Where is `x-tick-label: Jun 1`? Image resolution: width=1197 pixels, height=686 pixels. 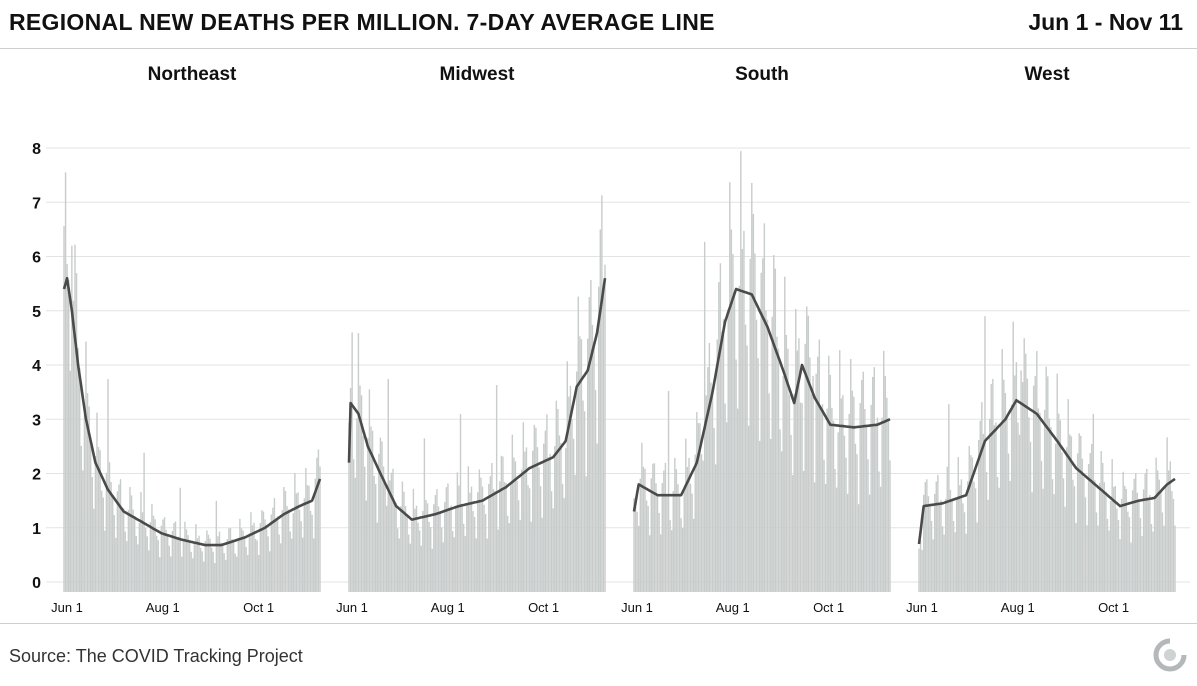 x-tick-label: Jun 1 is located at coordinates (352, 607).